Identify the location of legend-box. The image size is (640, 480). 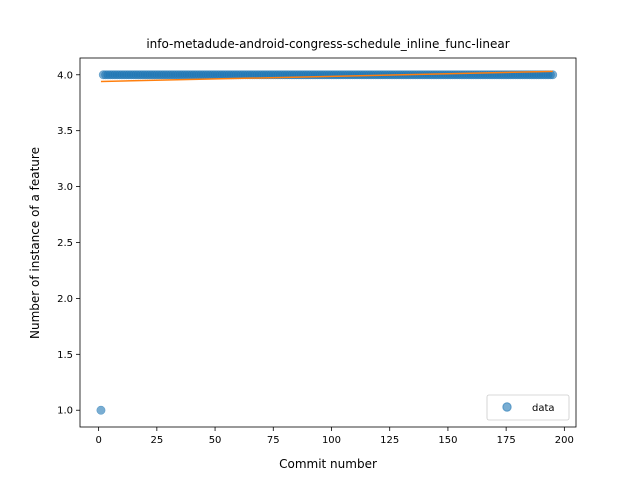
(528, 407).